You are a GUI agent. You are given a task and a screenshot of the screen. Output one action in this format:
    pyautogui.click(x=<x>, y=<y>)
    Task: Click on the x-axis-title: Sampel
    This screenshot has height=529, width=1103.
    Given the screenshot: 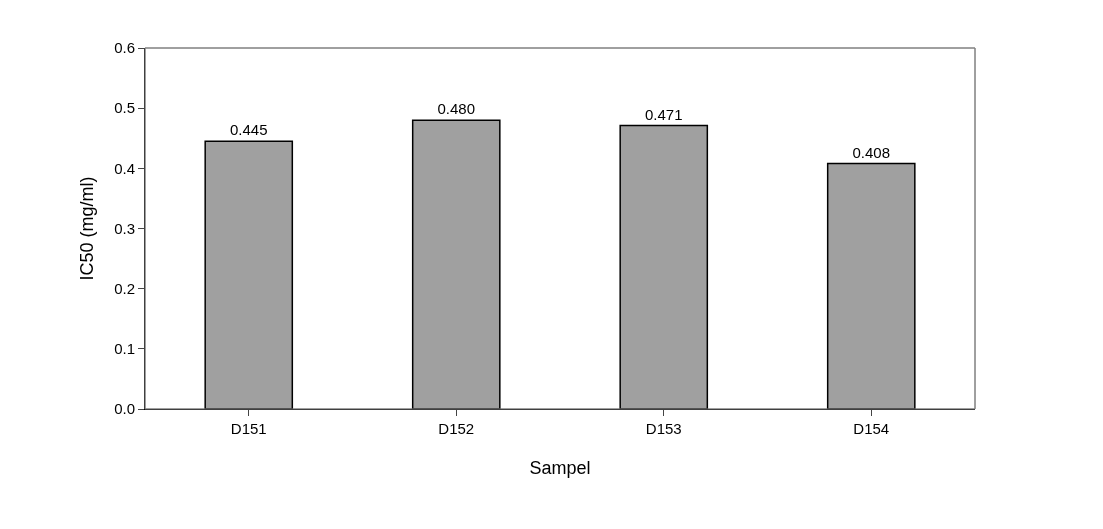 What is the action you would take?
    pyautogui.click(x=560, y=468)
    